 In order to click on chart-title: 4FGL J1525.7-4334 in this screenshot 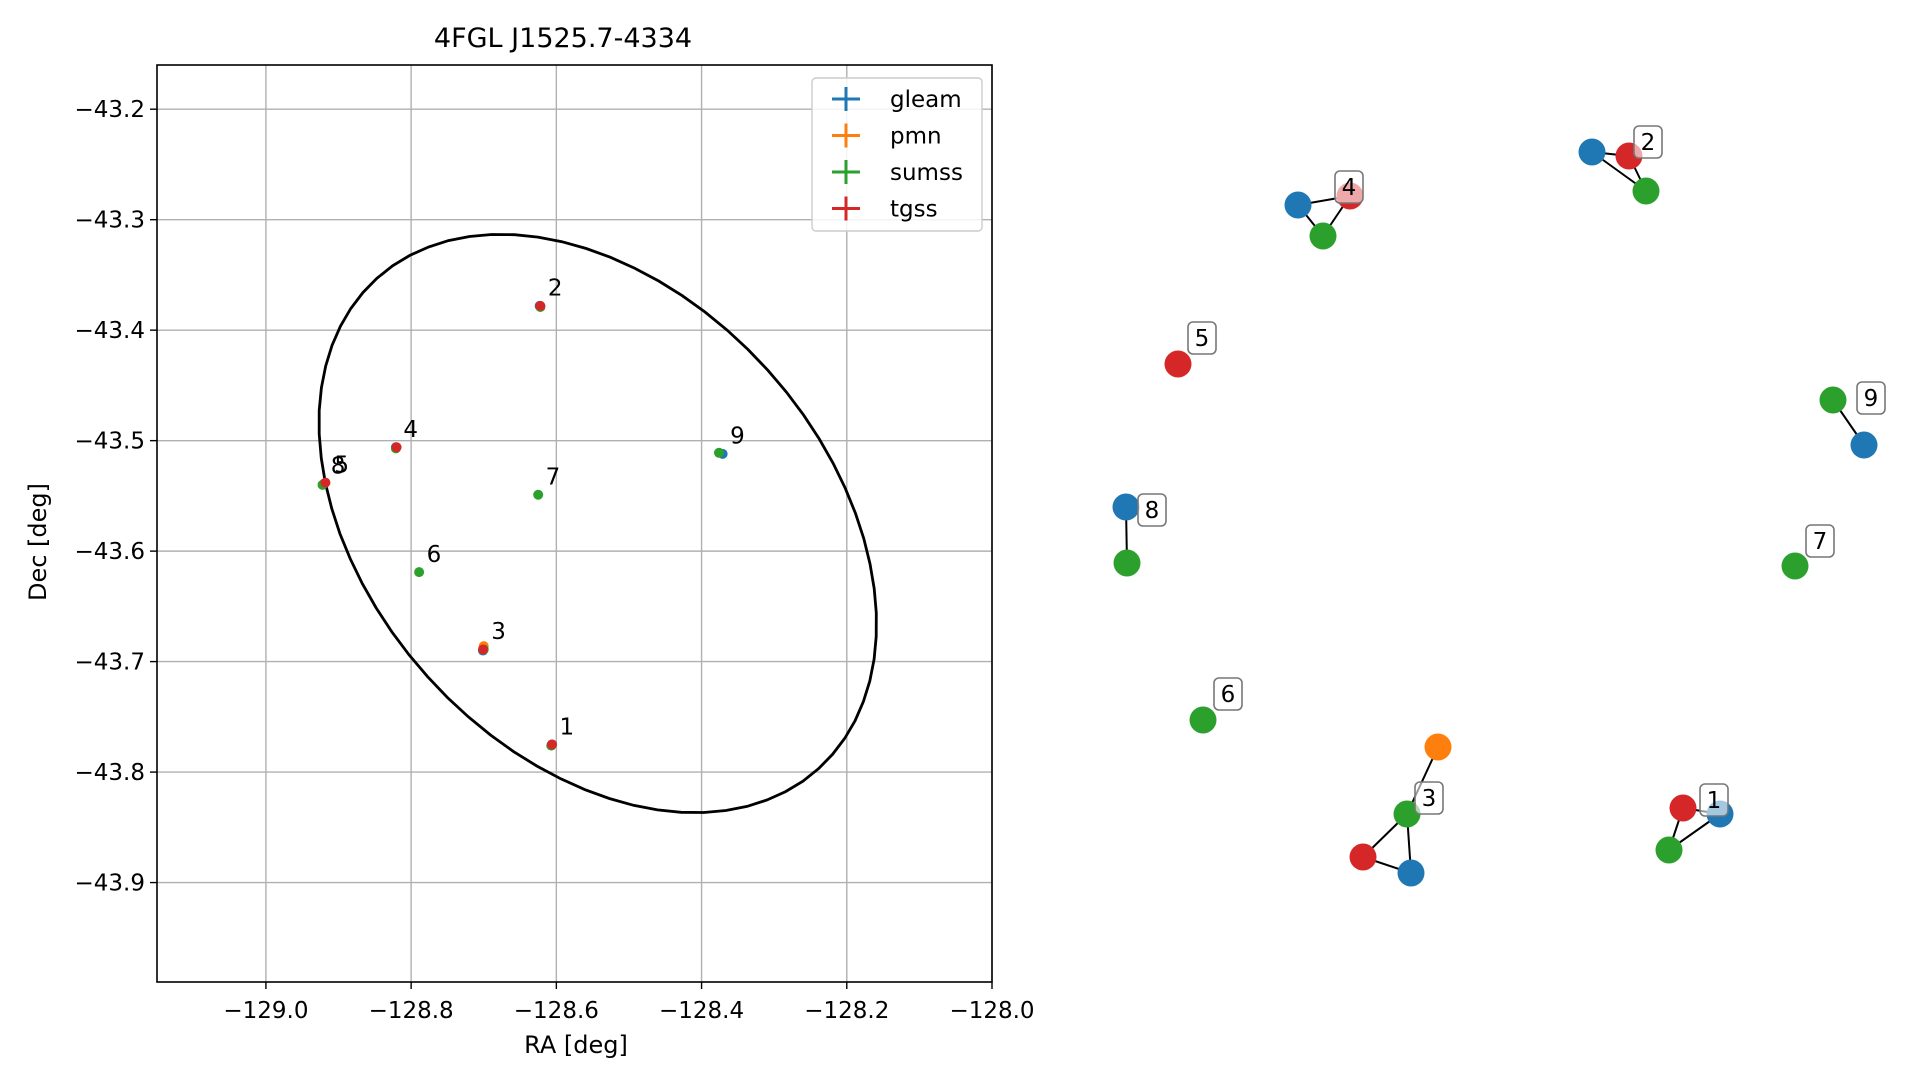, I will do `click(563, 38)`.